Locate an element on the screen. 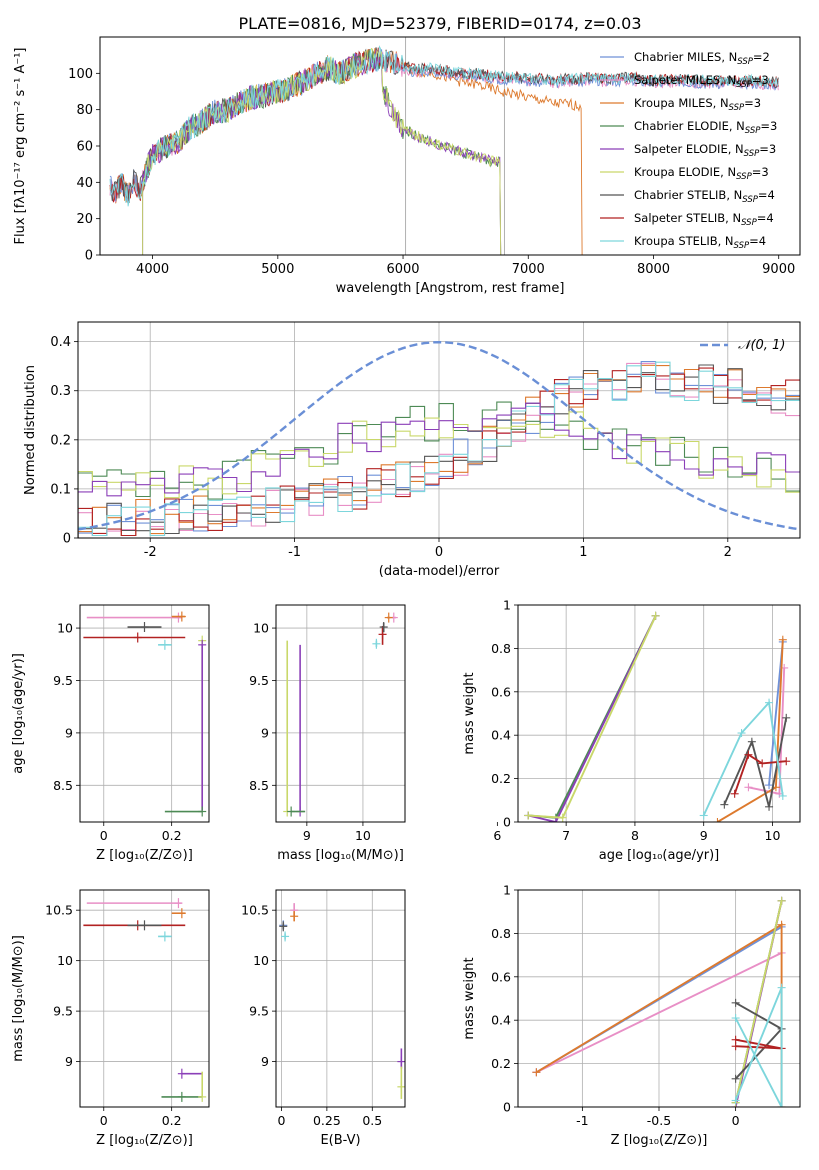 This screenshot has width=819, height=1170. legend-label-2: Kroupa MILES, NSSP=3 is located at coordinates (697, 104).